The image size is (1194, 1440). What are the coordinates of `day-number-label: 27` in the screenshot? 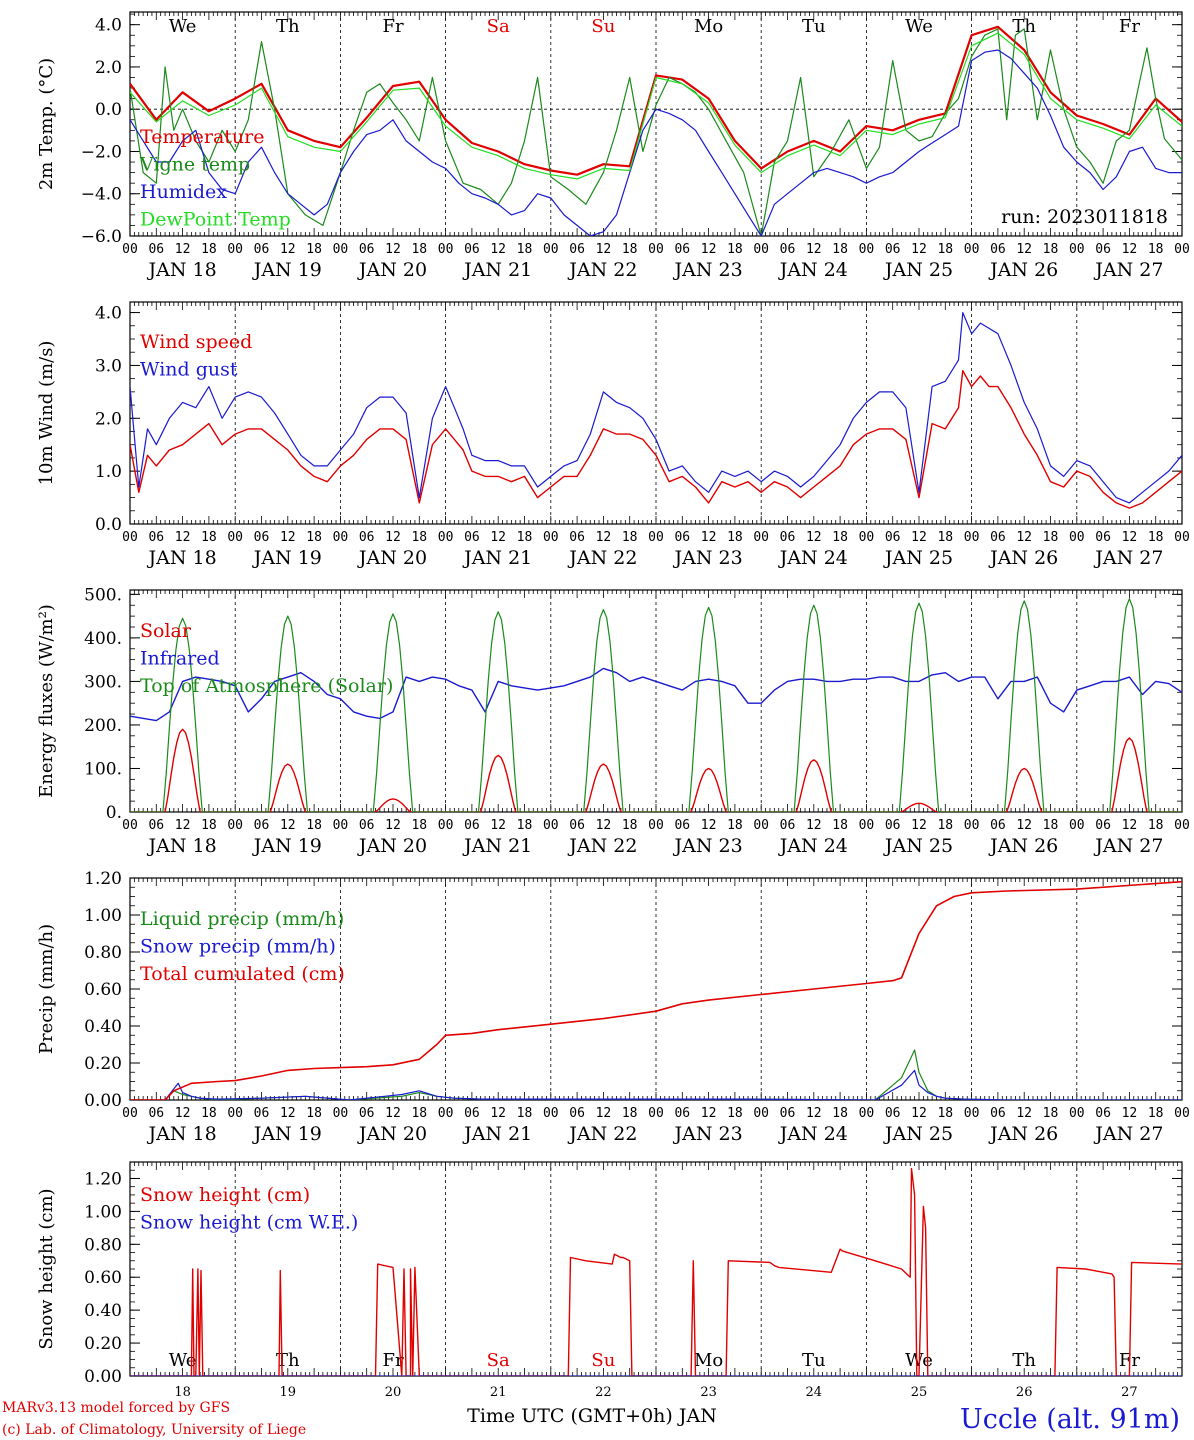 It's located at (1129, 1392).